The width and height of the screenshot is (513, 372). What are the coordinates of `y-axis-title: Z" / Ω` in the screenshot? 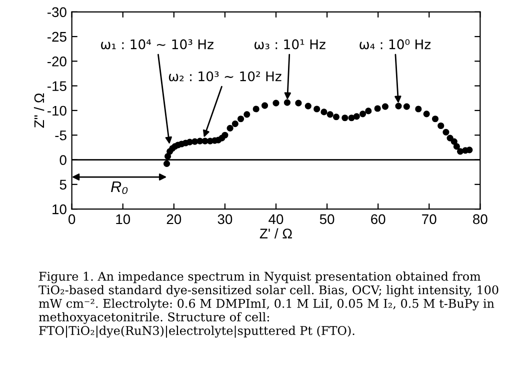 It's located at (39, 110).